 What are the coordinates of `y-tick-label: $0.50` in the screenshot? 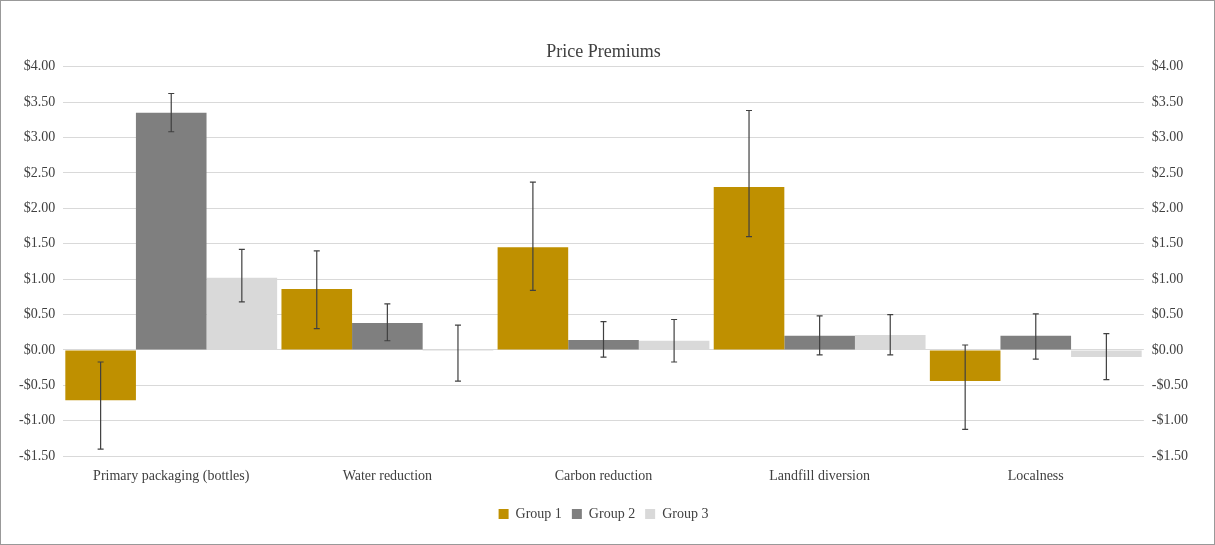 It's located at (39, 314).